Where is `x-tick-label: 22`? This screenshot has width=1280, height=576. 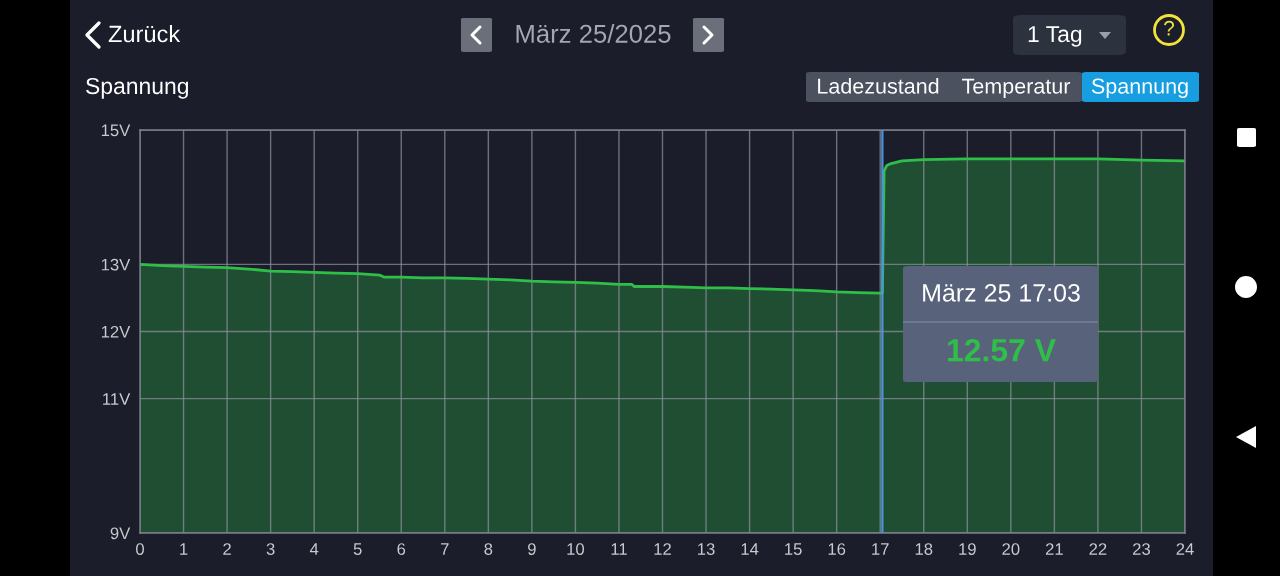
x-tick-label: 22 is located at coordinates (1098, 549).